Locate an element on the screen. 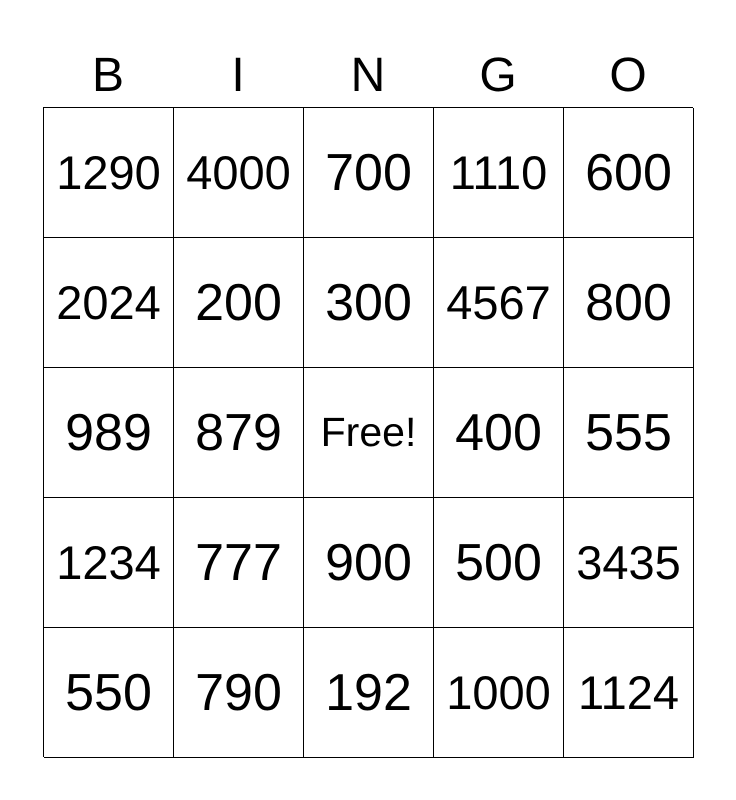 Image resolution: width=736 pixels, height=800 pixels. bingo-cell: 1110 is located at coordinates (499, 173).